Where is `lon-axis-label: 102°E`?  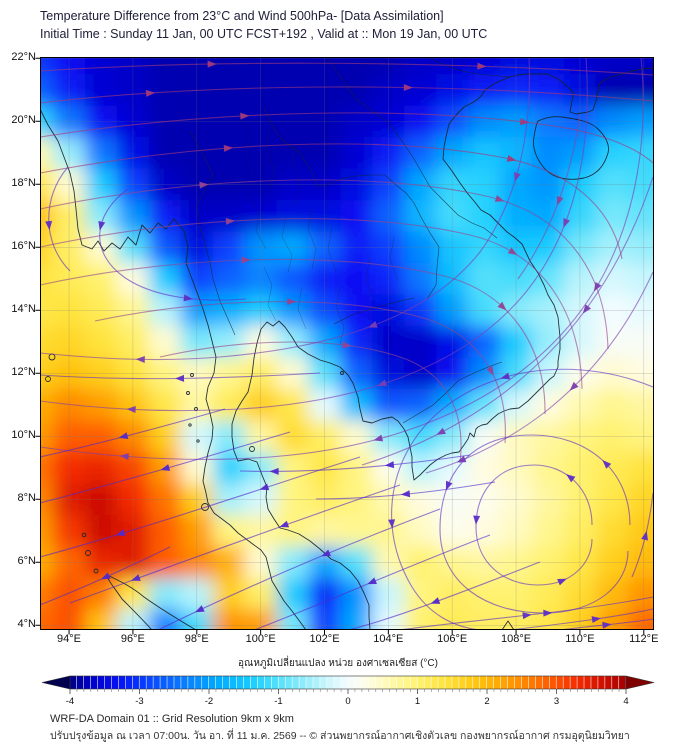 lon-axis-label: 102°E is located at coordinates (324, 639).